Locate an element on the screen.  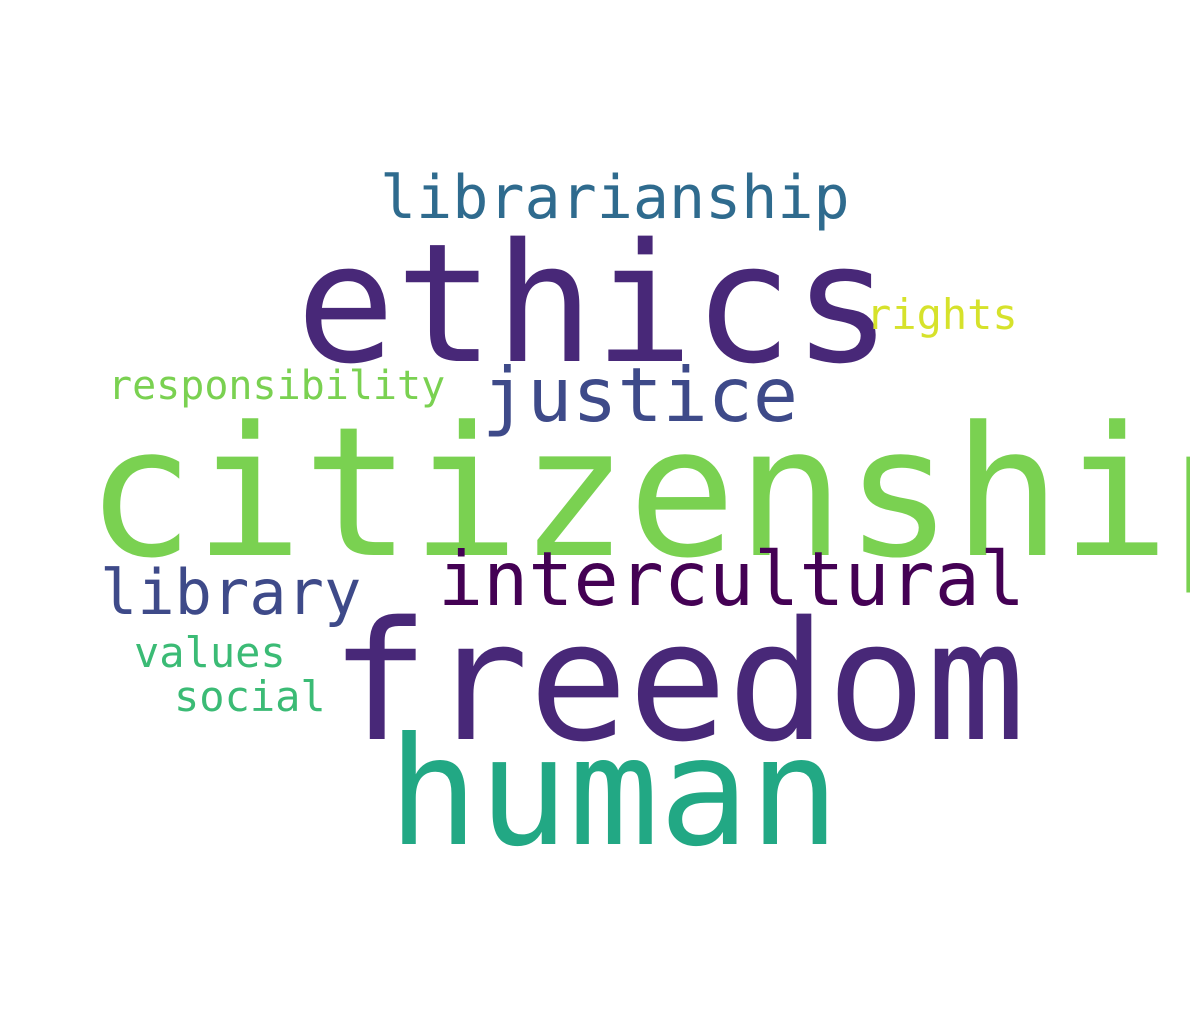
word-social: social is located at coordinates (250, 696).